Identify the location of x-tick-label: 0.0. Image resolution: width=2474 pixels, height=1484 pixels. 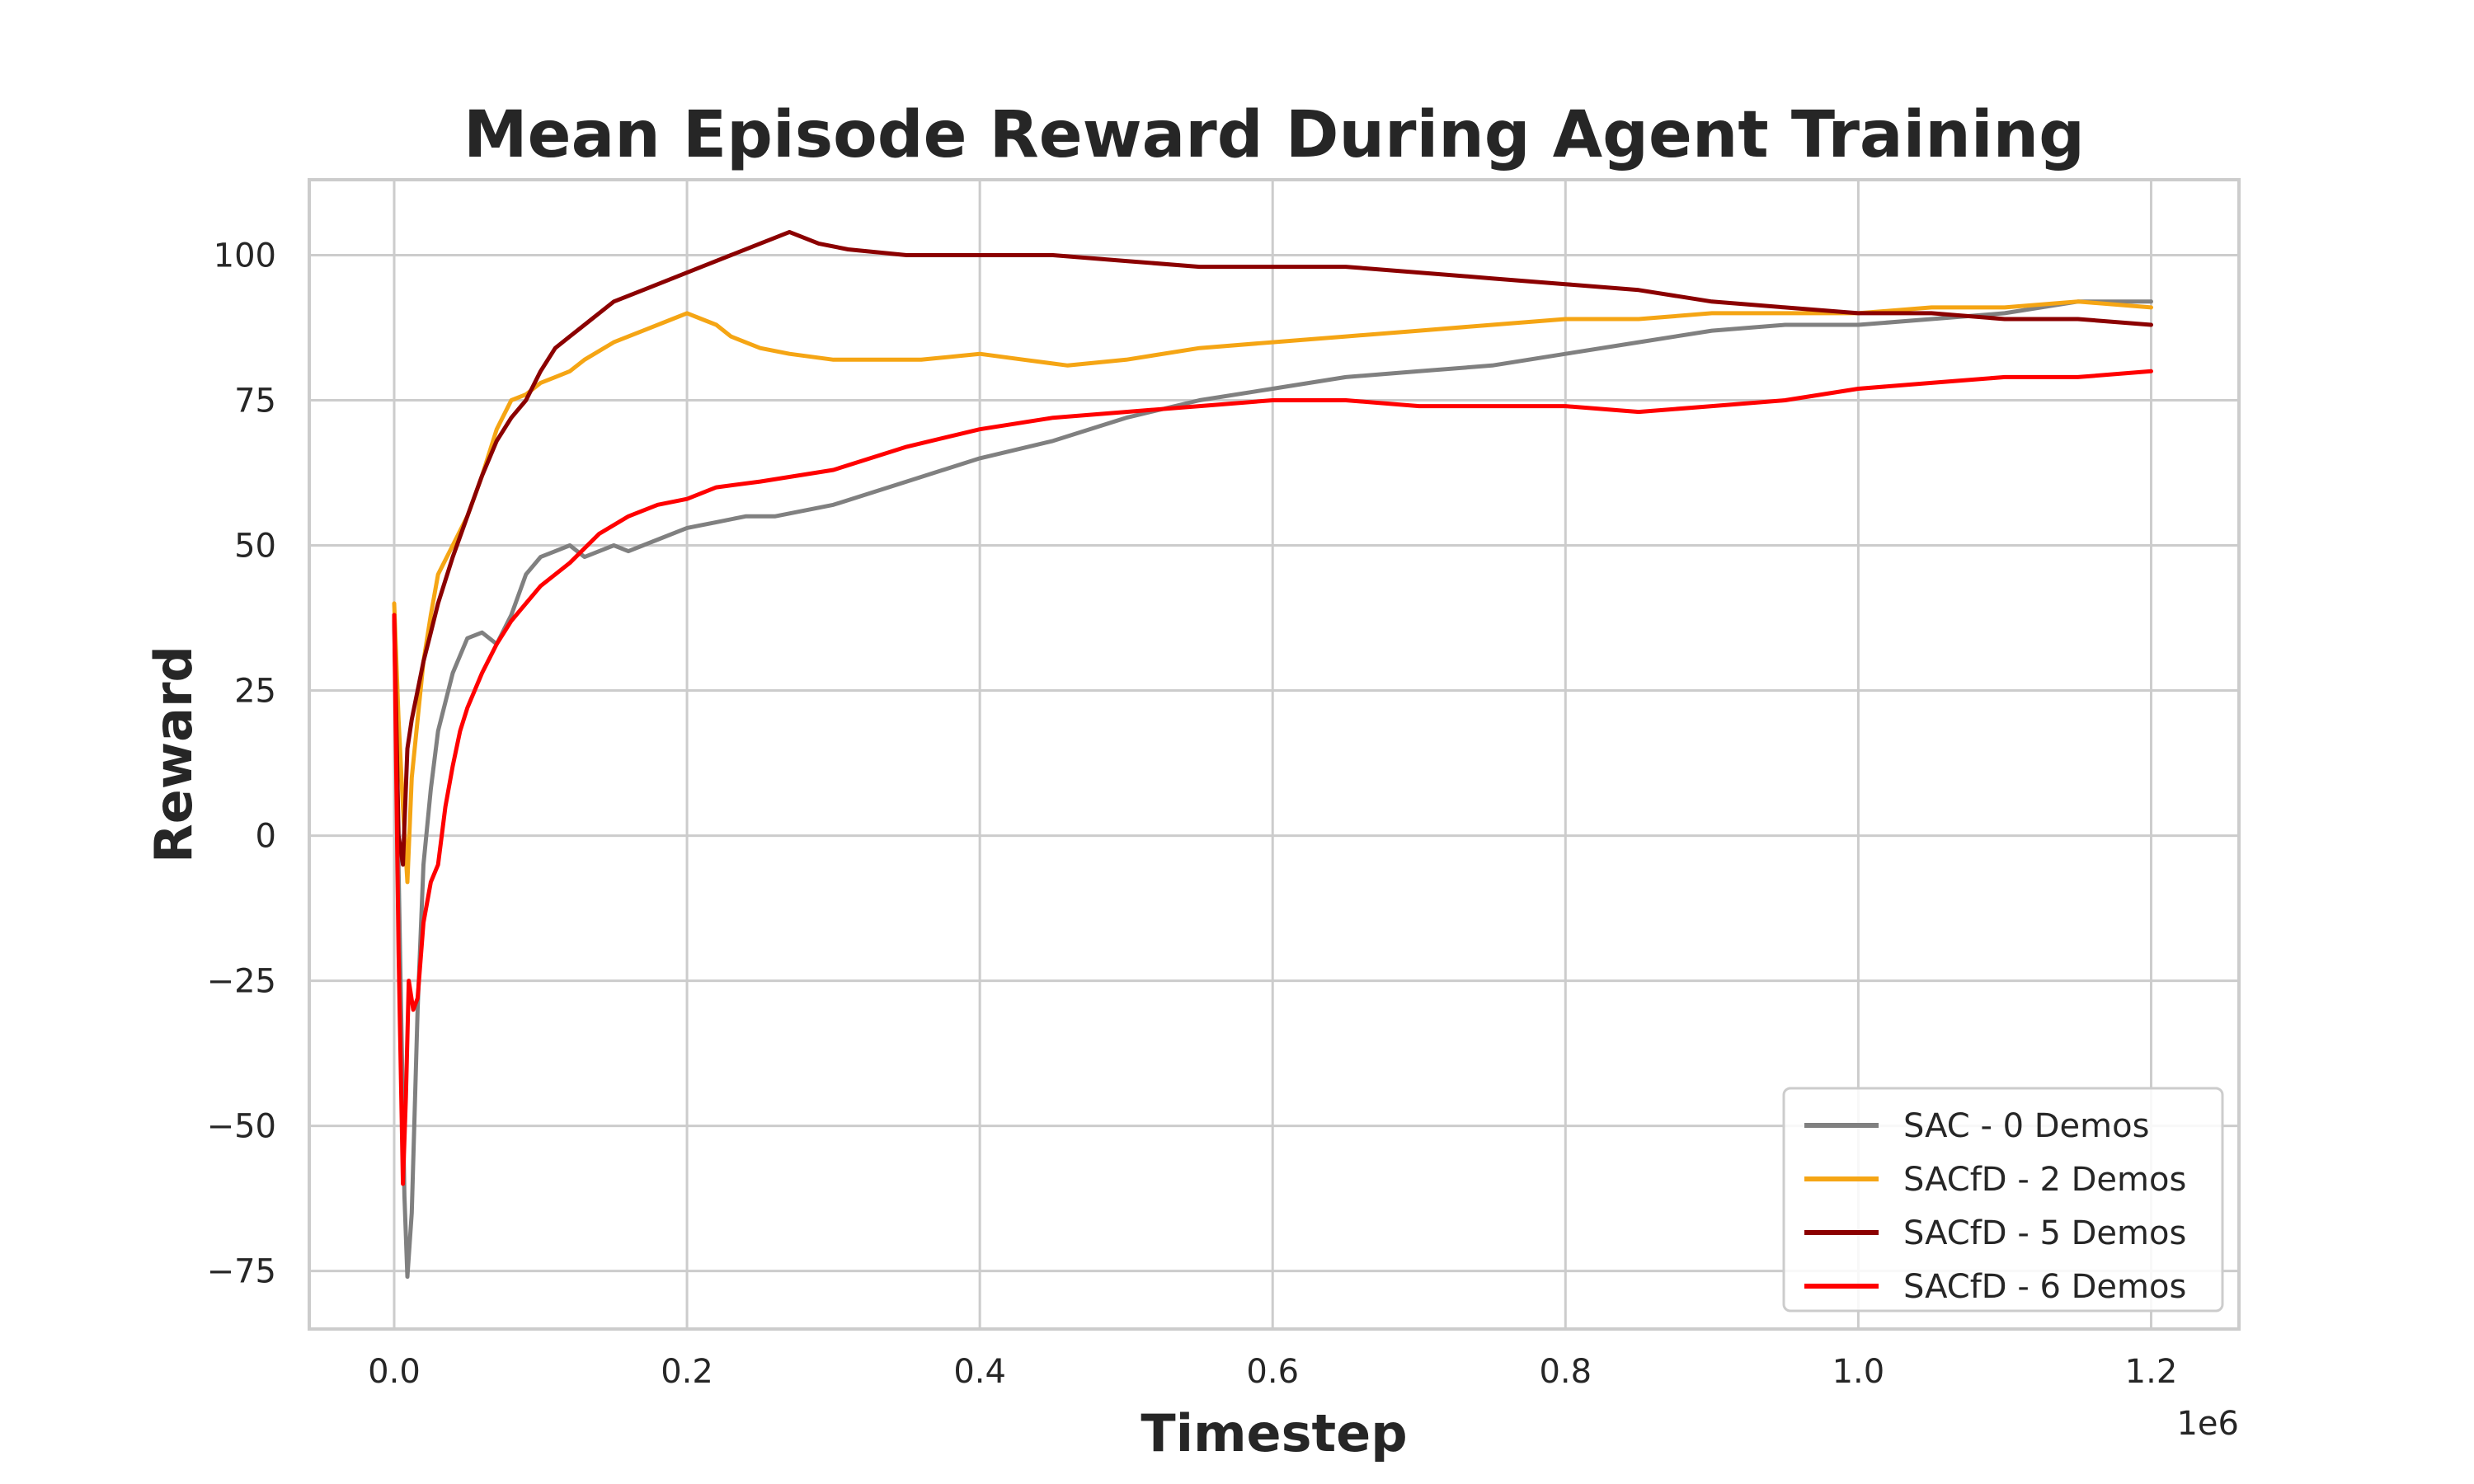
(394, 1372).